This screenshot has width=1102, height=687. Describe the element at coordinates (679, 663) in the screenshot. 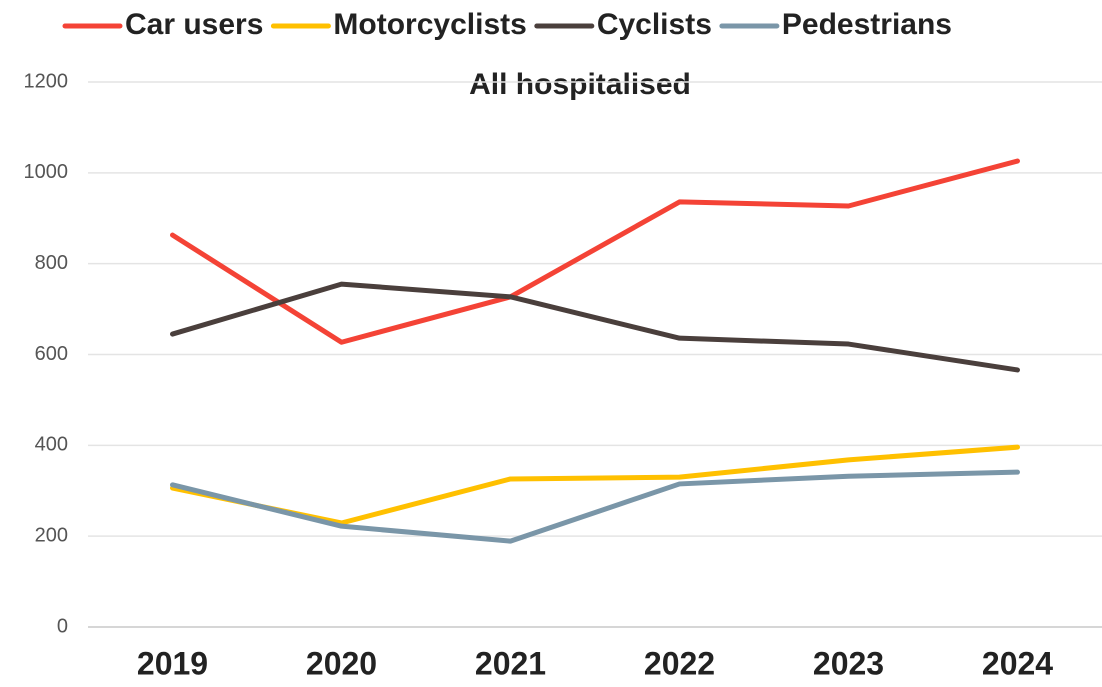

I see `x-tick-label: 2022` at that location.